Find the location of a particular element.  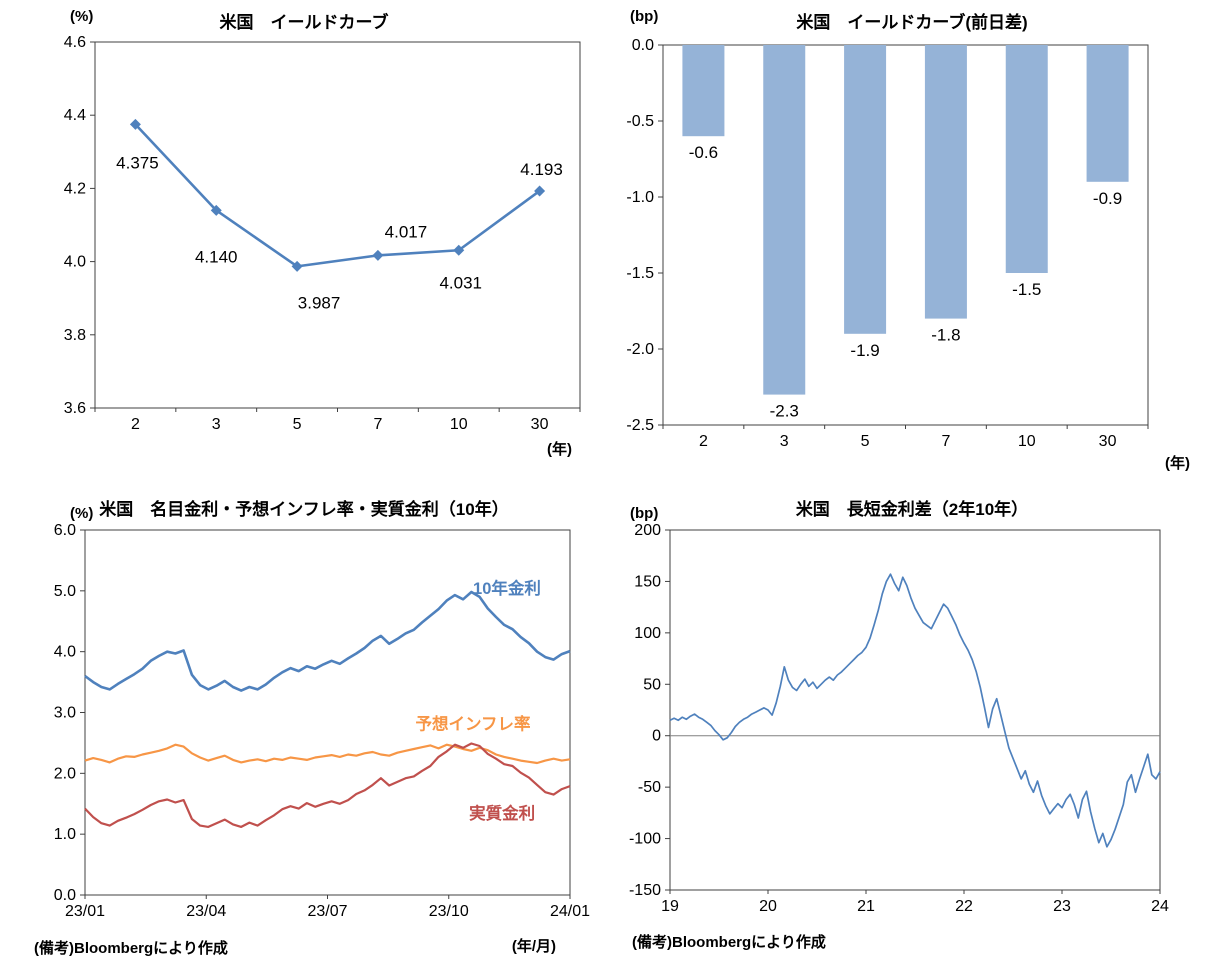

svg-text: 20 is located at coordinates (768, 906).